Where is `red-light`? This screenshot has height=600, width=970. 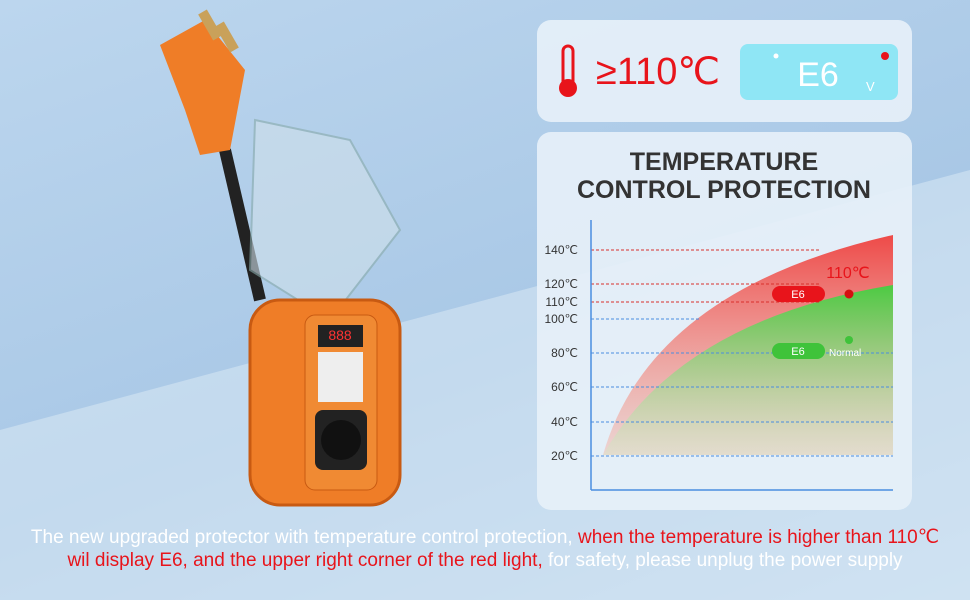
red-light is located at coordinates (885, 56).